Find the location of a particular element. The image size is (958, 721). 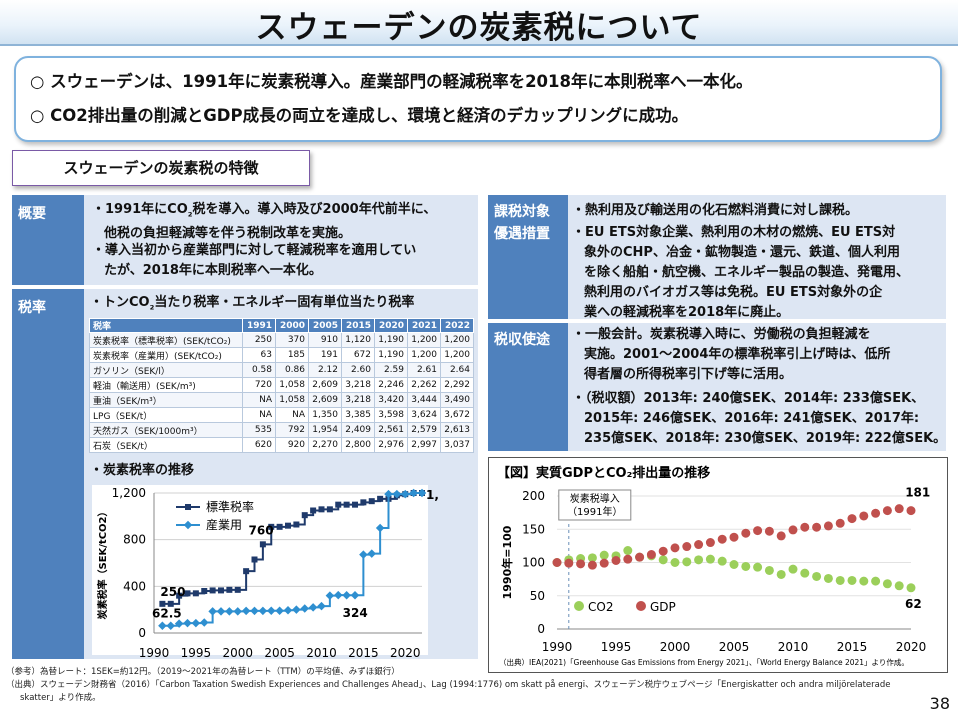

series-line-standard is located at coordinates (292, 548).